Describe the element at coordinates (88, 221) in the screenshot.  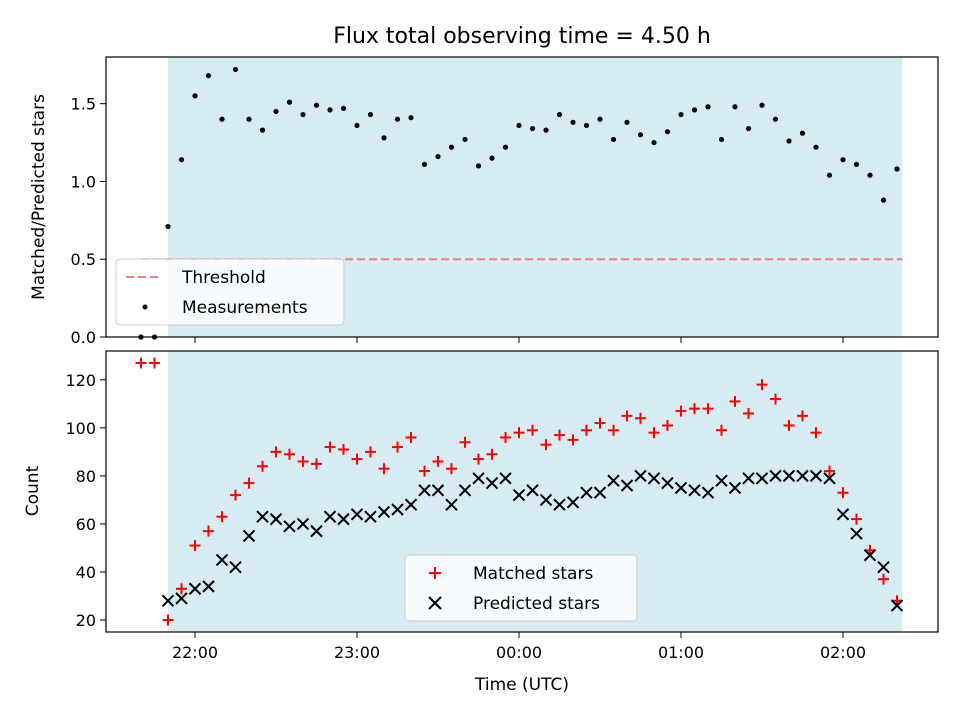
I see `top-y-ticks: 0.0 0.5 1.0 1.5` at that location.